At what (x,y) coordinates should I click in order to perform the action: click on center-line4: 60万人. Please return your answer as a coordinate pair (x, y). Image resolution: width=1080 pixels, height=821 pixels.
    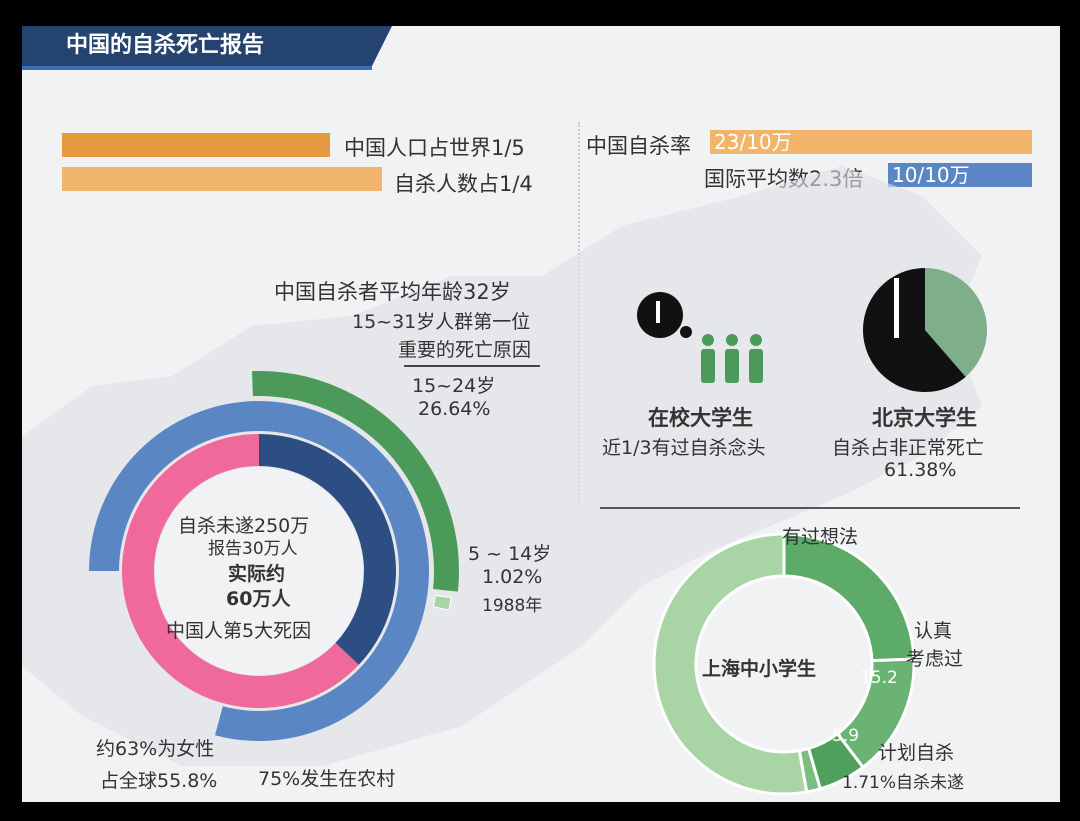
    Looking at the image, I should click on (258, 599).